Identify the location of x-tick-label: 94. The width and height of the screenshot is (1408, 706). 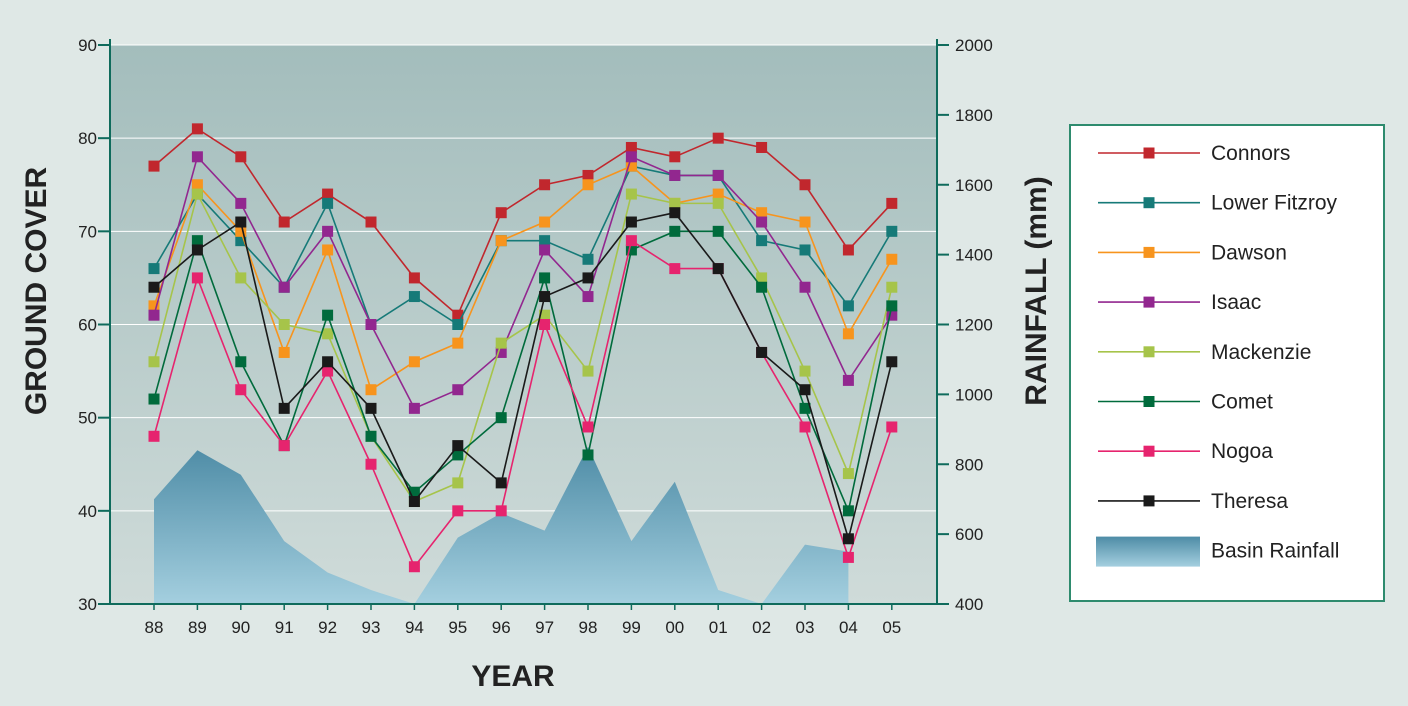
(414, 627).